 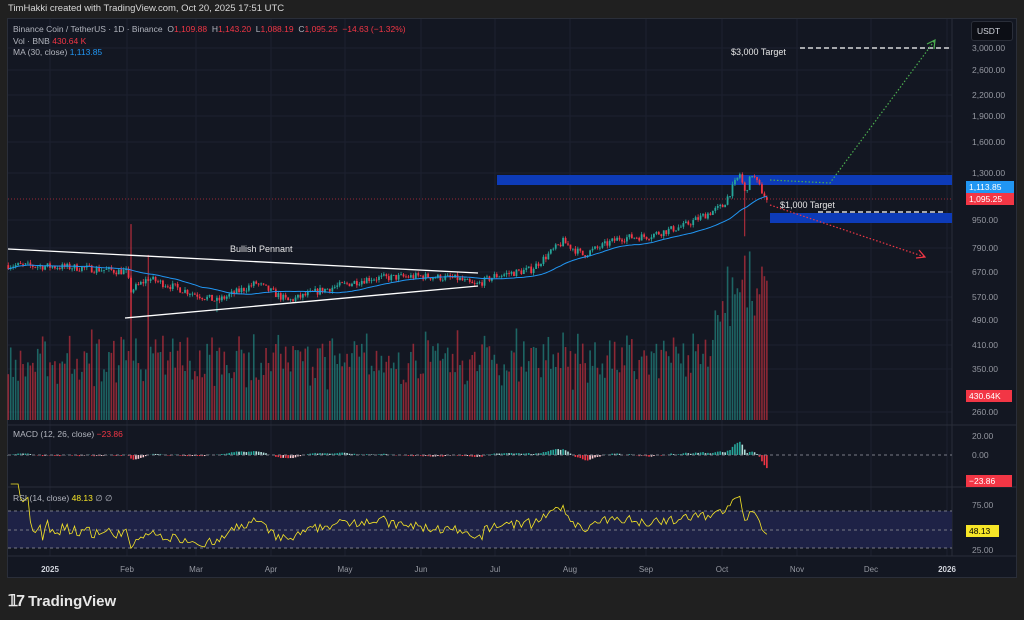 I want to click on rsi-label: RSI (14, close), so click(x=41, y=498).